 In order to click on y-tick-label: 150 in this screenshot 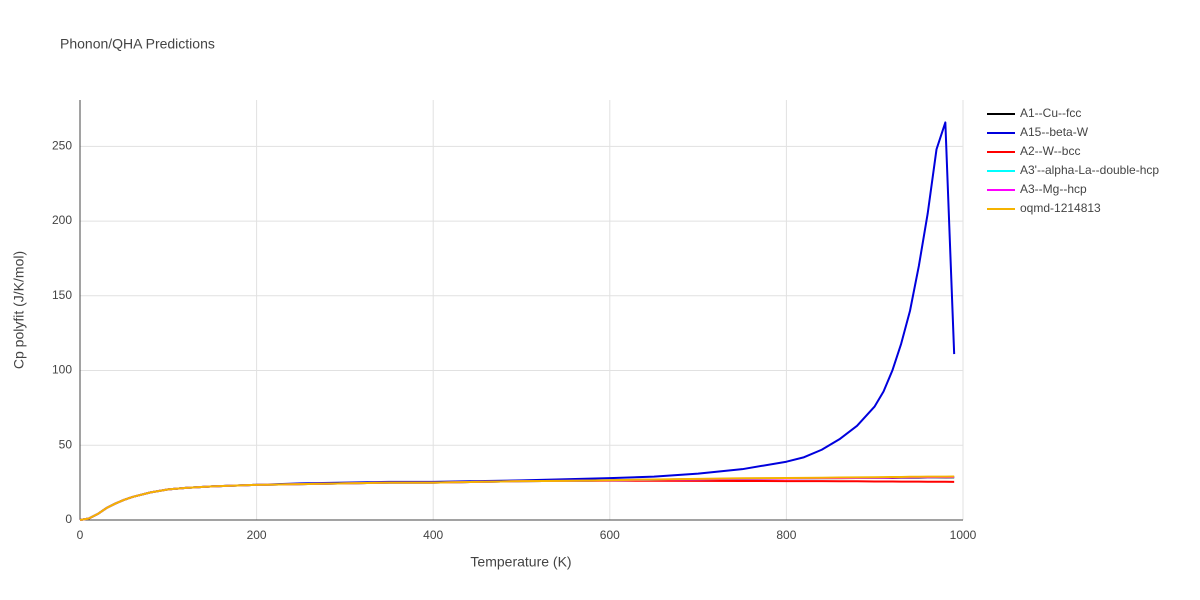, I will do `click(62, 295)`.